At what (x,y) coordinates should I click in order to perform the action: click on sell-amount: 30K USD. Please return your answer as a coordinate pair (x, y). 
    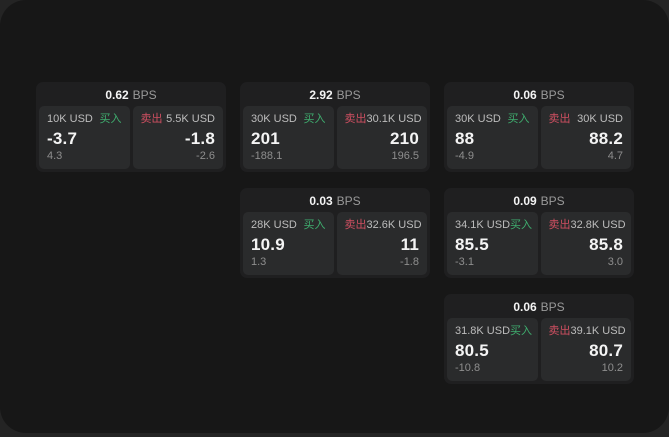
    Looking at the image, I should click on (600, 119).